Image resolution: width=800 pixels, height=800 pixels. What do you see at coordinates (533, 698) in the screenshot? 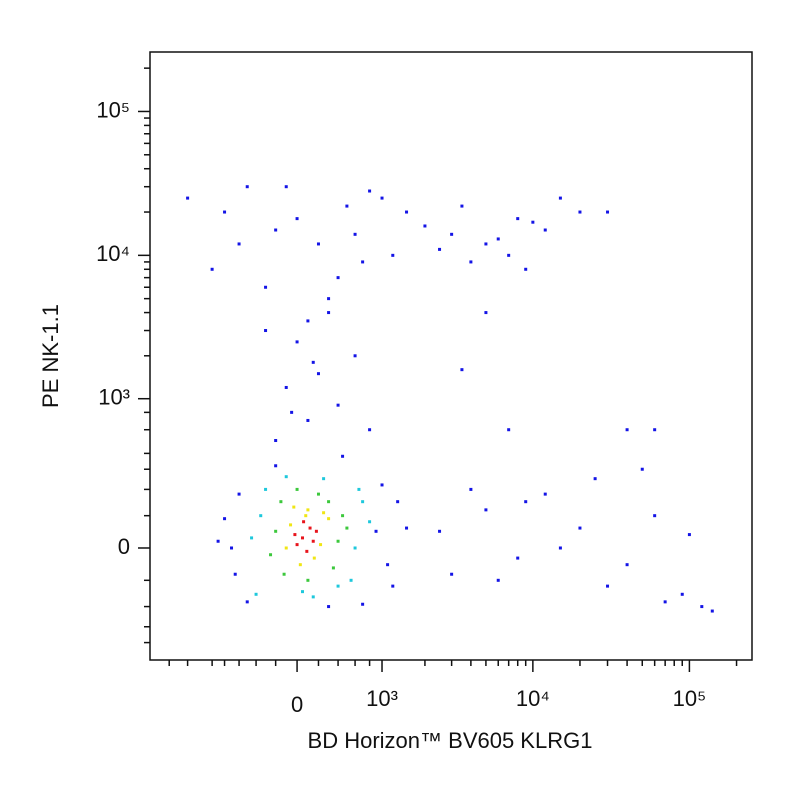
I see `x-tick-label: 10⁴` at bounding box center [533, 698].